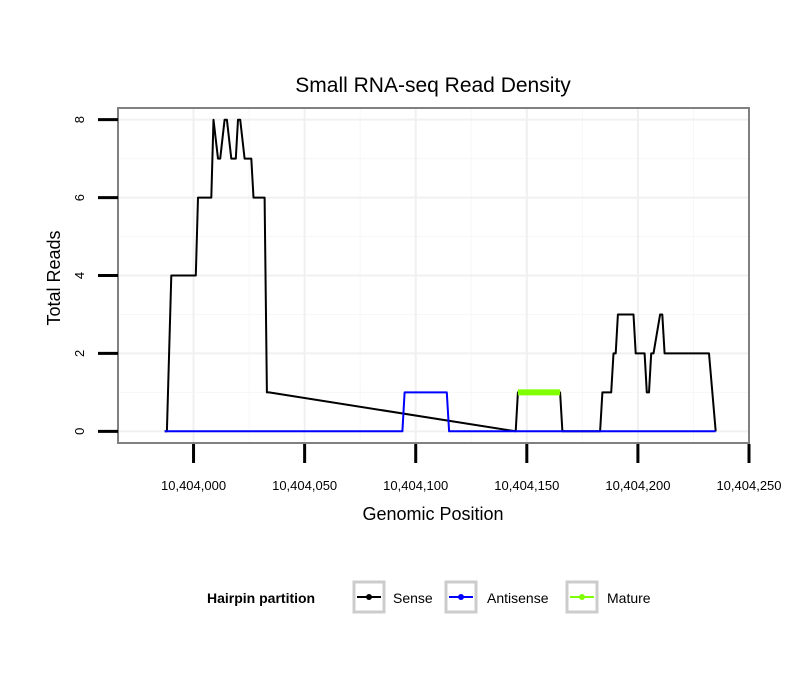  I want to click on x-axis-title: Genomic Position, so click(432, 514).